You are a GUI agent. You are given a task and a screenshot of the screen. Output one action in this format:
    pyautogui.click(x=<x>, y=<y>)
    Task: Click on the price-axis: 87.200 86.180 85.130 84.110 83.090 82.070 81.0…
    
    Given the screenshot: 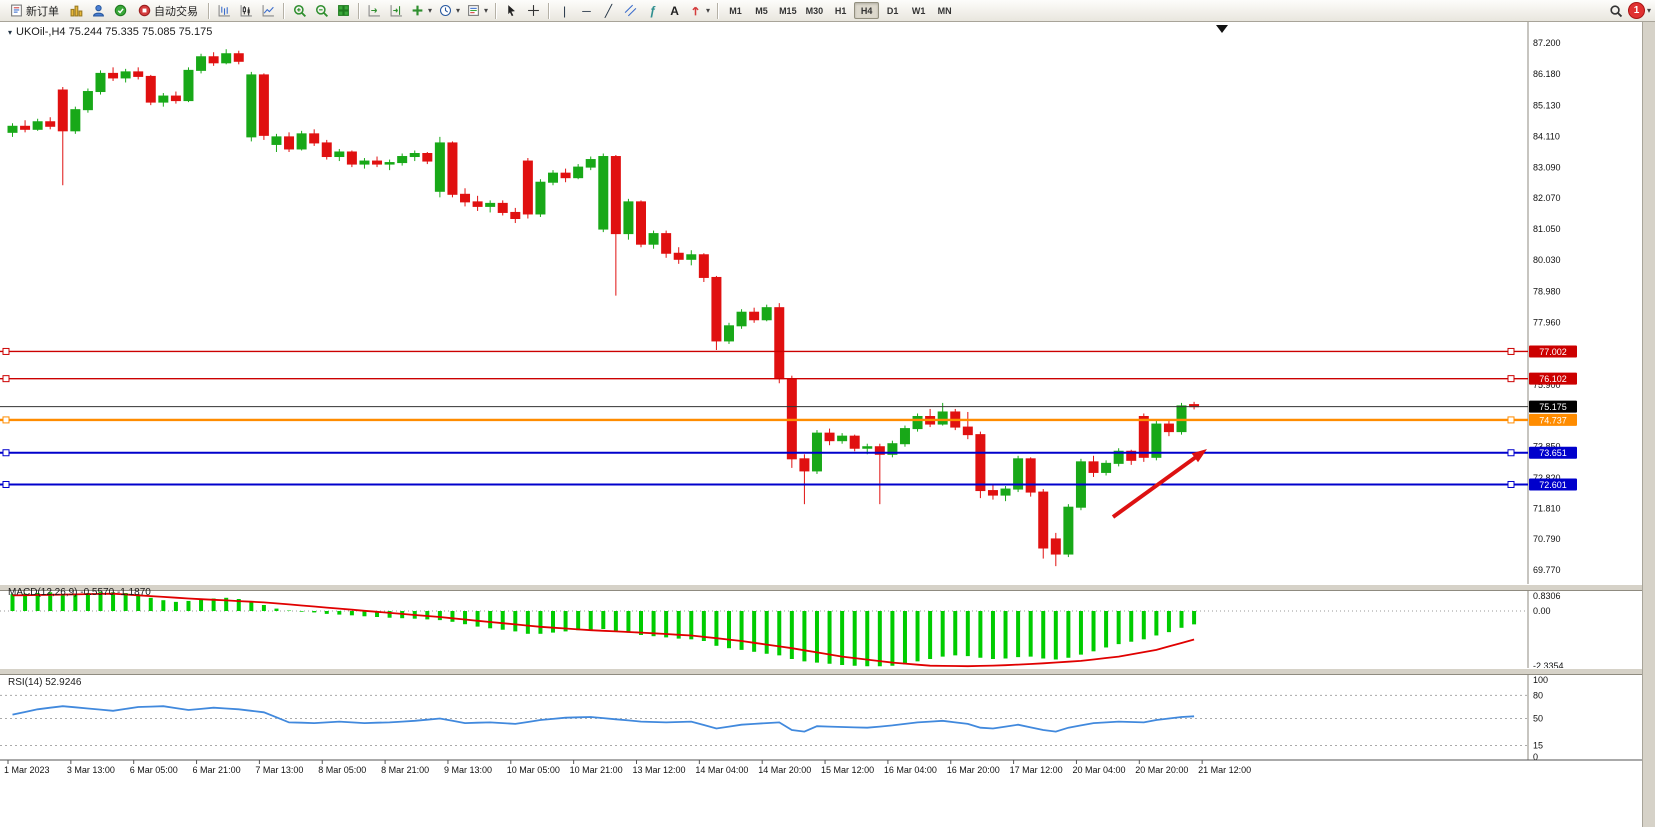 What is the action you would take?
    pyautogui.click(x=1544, y=391)
    